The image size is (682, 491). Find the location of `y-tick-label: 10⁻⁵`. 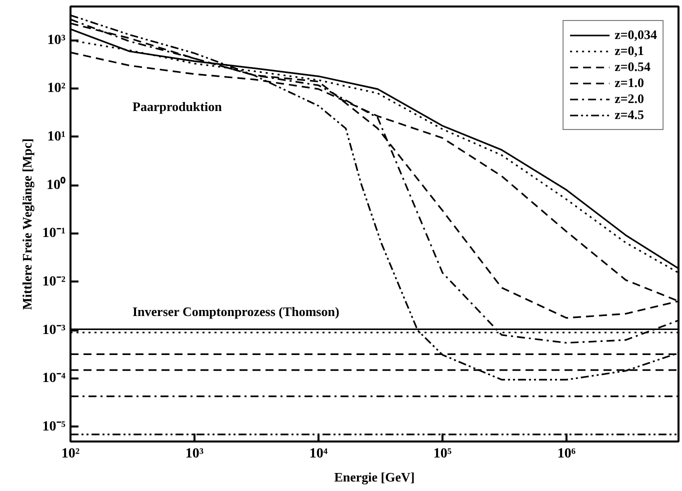

y-tick-label: 10⁻⁵ is located at coordinates (54, 426).